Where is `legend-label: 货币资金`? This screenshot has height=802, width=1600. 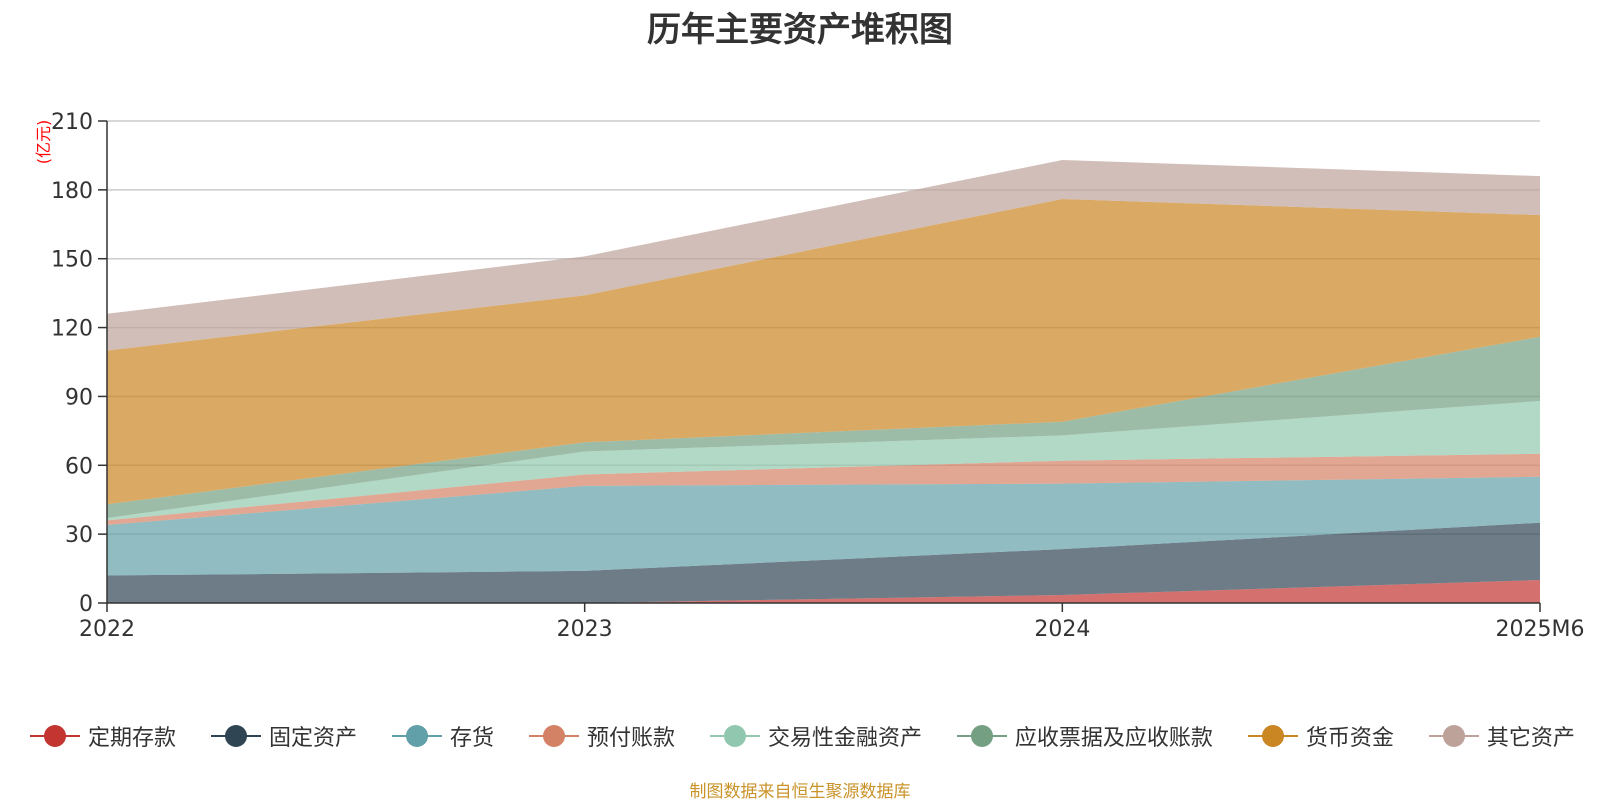
legend-label: 货币资金 is located at coordinates (1349, 738).